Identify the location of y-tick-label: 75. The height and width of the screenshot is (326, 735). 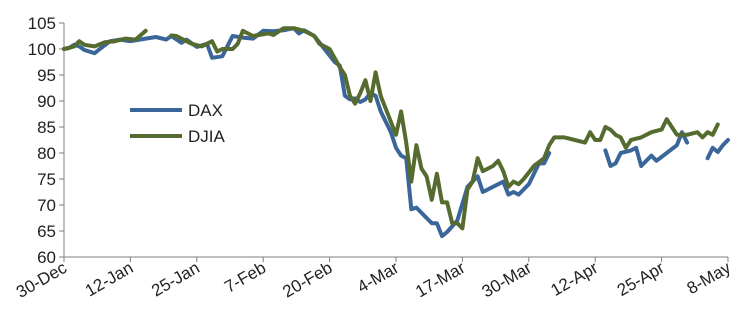
(46, 179).